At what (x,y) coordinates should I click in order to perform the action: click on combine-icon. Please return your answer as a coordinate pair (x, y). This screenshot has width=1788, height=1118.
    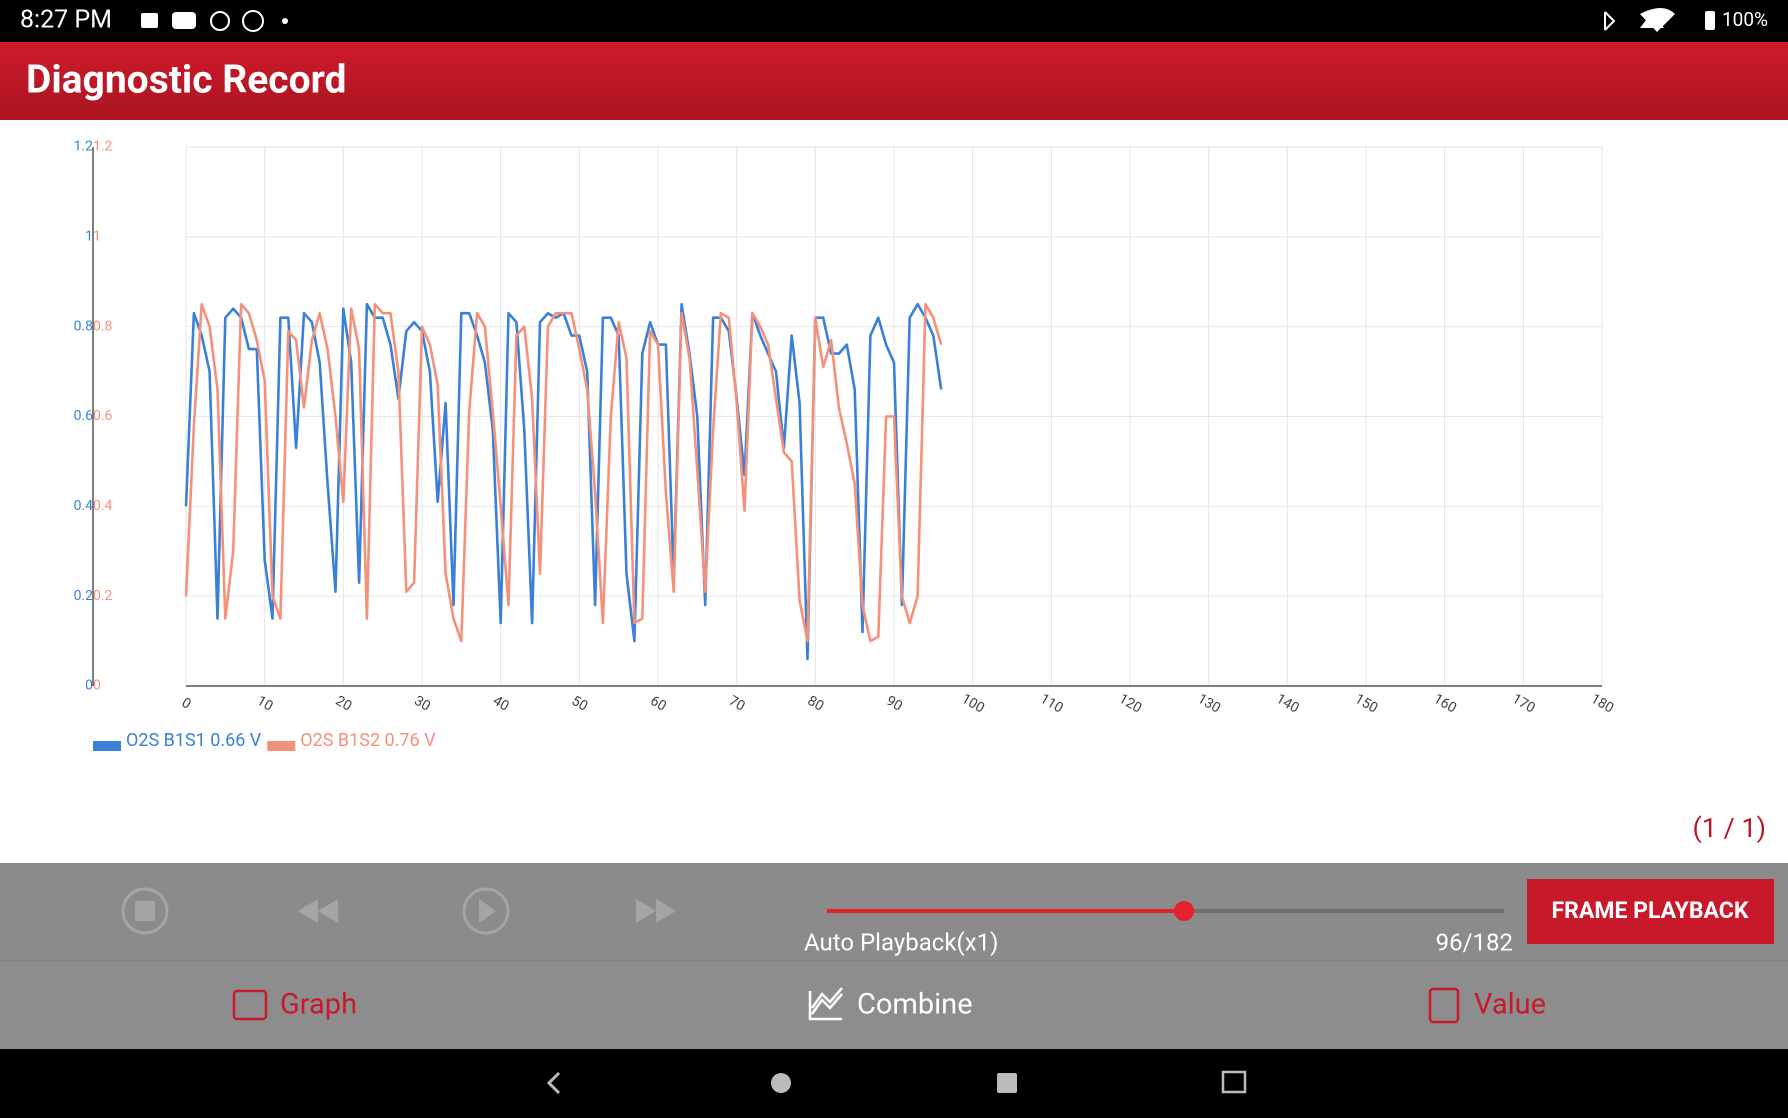
    Looking at the image, I should click on (825, 1004).